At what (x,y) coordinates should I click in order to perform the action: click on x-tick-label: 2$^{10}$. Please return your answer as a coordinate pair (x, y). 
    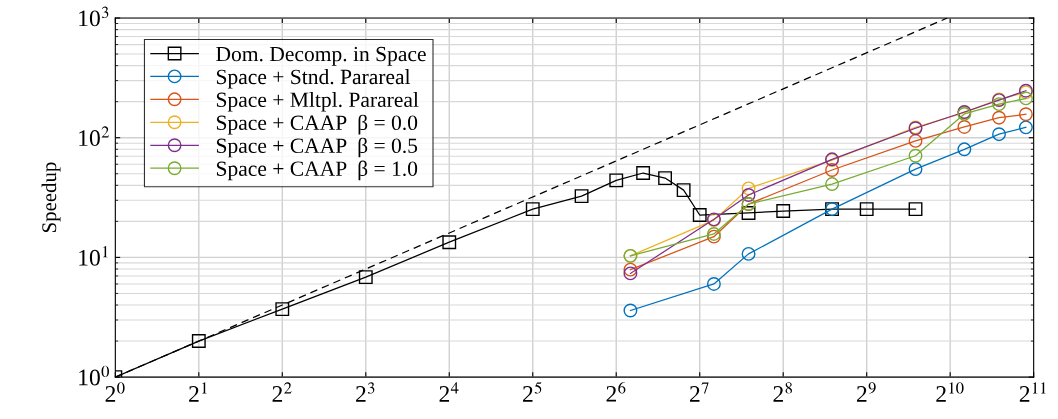
    Looking at the image, I should click on (950, 392).